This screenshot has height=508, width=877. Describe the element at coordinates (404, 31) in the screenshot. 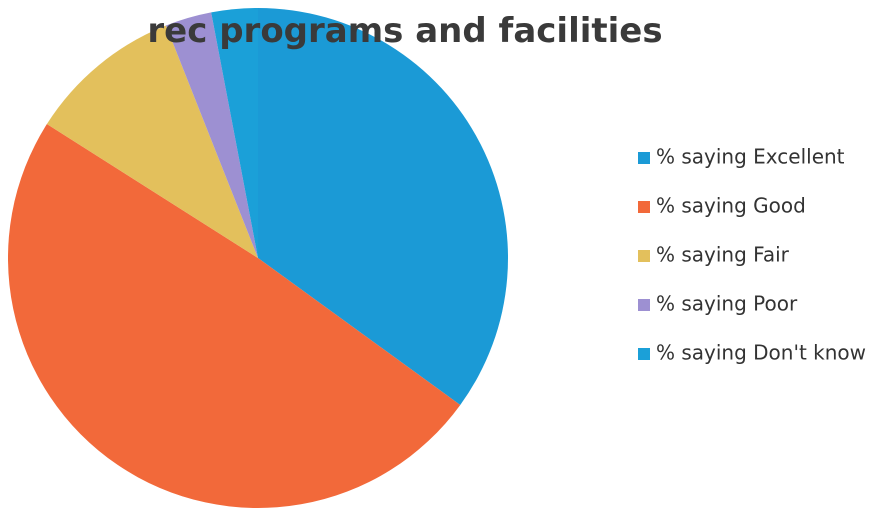

I see `chart-title: rec programs and facilities` at that location.